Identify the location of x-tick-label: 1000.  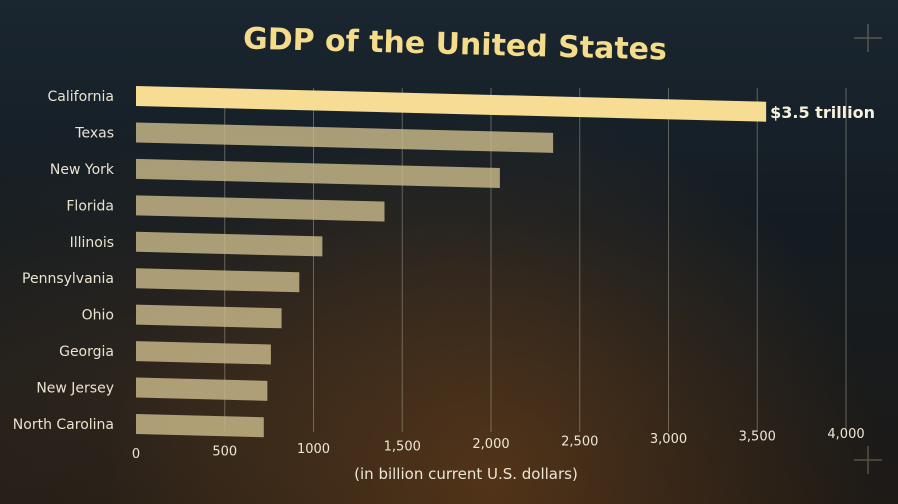
(313, 449).